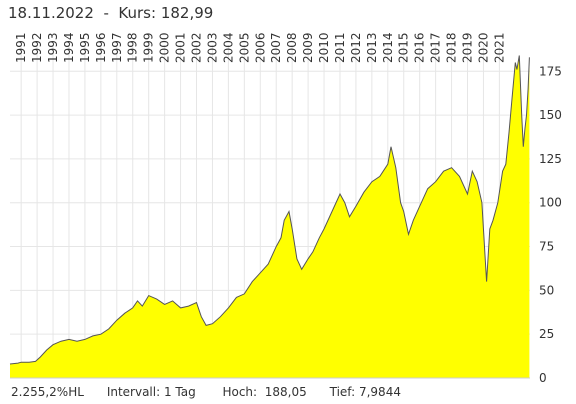 Image resolution: width=576 pixels, height=404 pixels. I want to click on high-value: 188,05, so click(285, 392).